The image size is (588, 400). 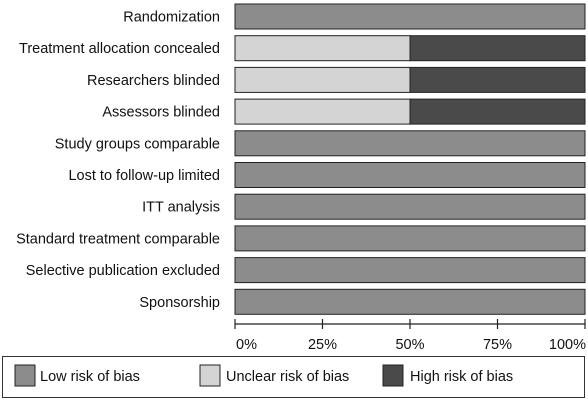 What do you see at coordinates (123, 271) in the screenshot?
I see `category-label: Selective publication excluded` at bounding box center [123, 271].